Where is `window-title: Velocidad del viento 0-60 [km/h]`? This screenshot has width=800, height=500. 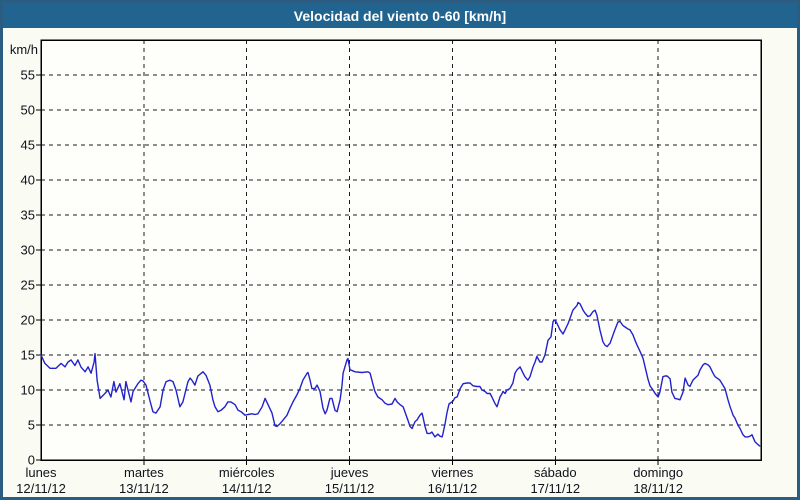
window-title: Velocidad del viento 0-60 [km/h] is located at coordinates (400, 15).